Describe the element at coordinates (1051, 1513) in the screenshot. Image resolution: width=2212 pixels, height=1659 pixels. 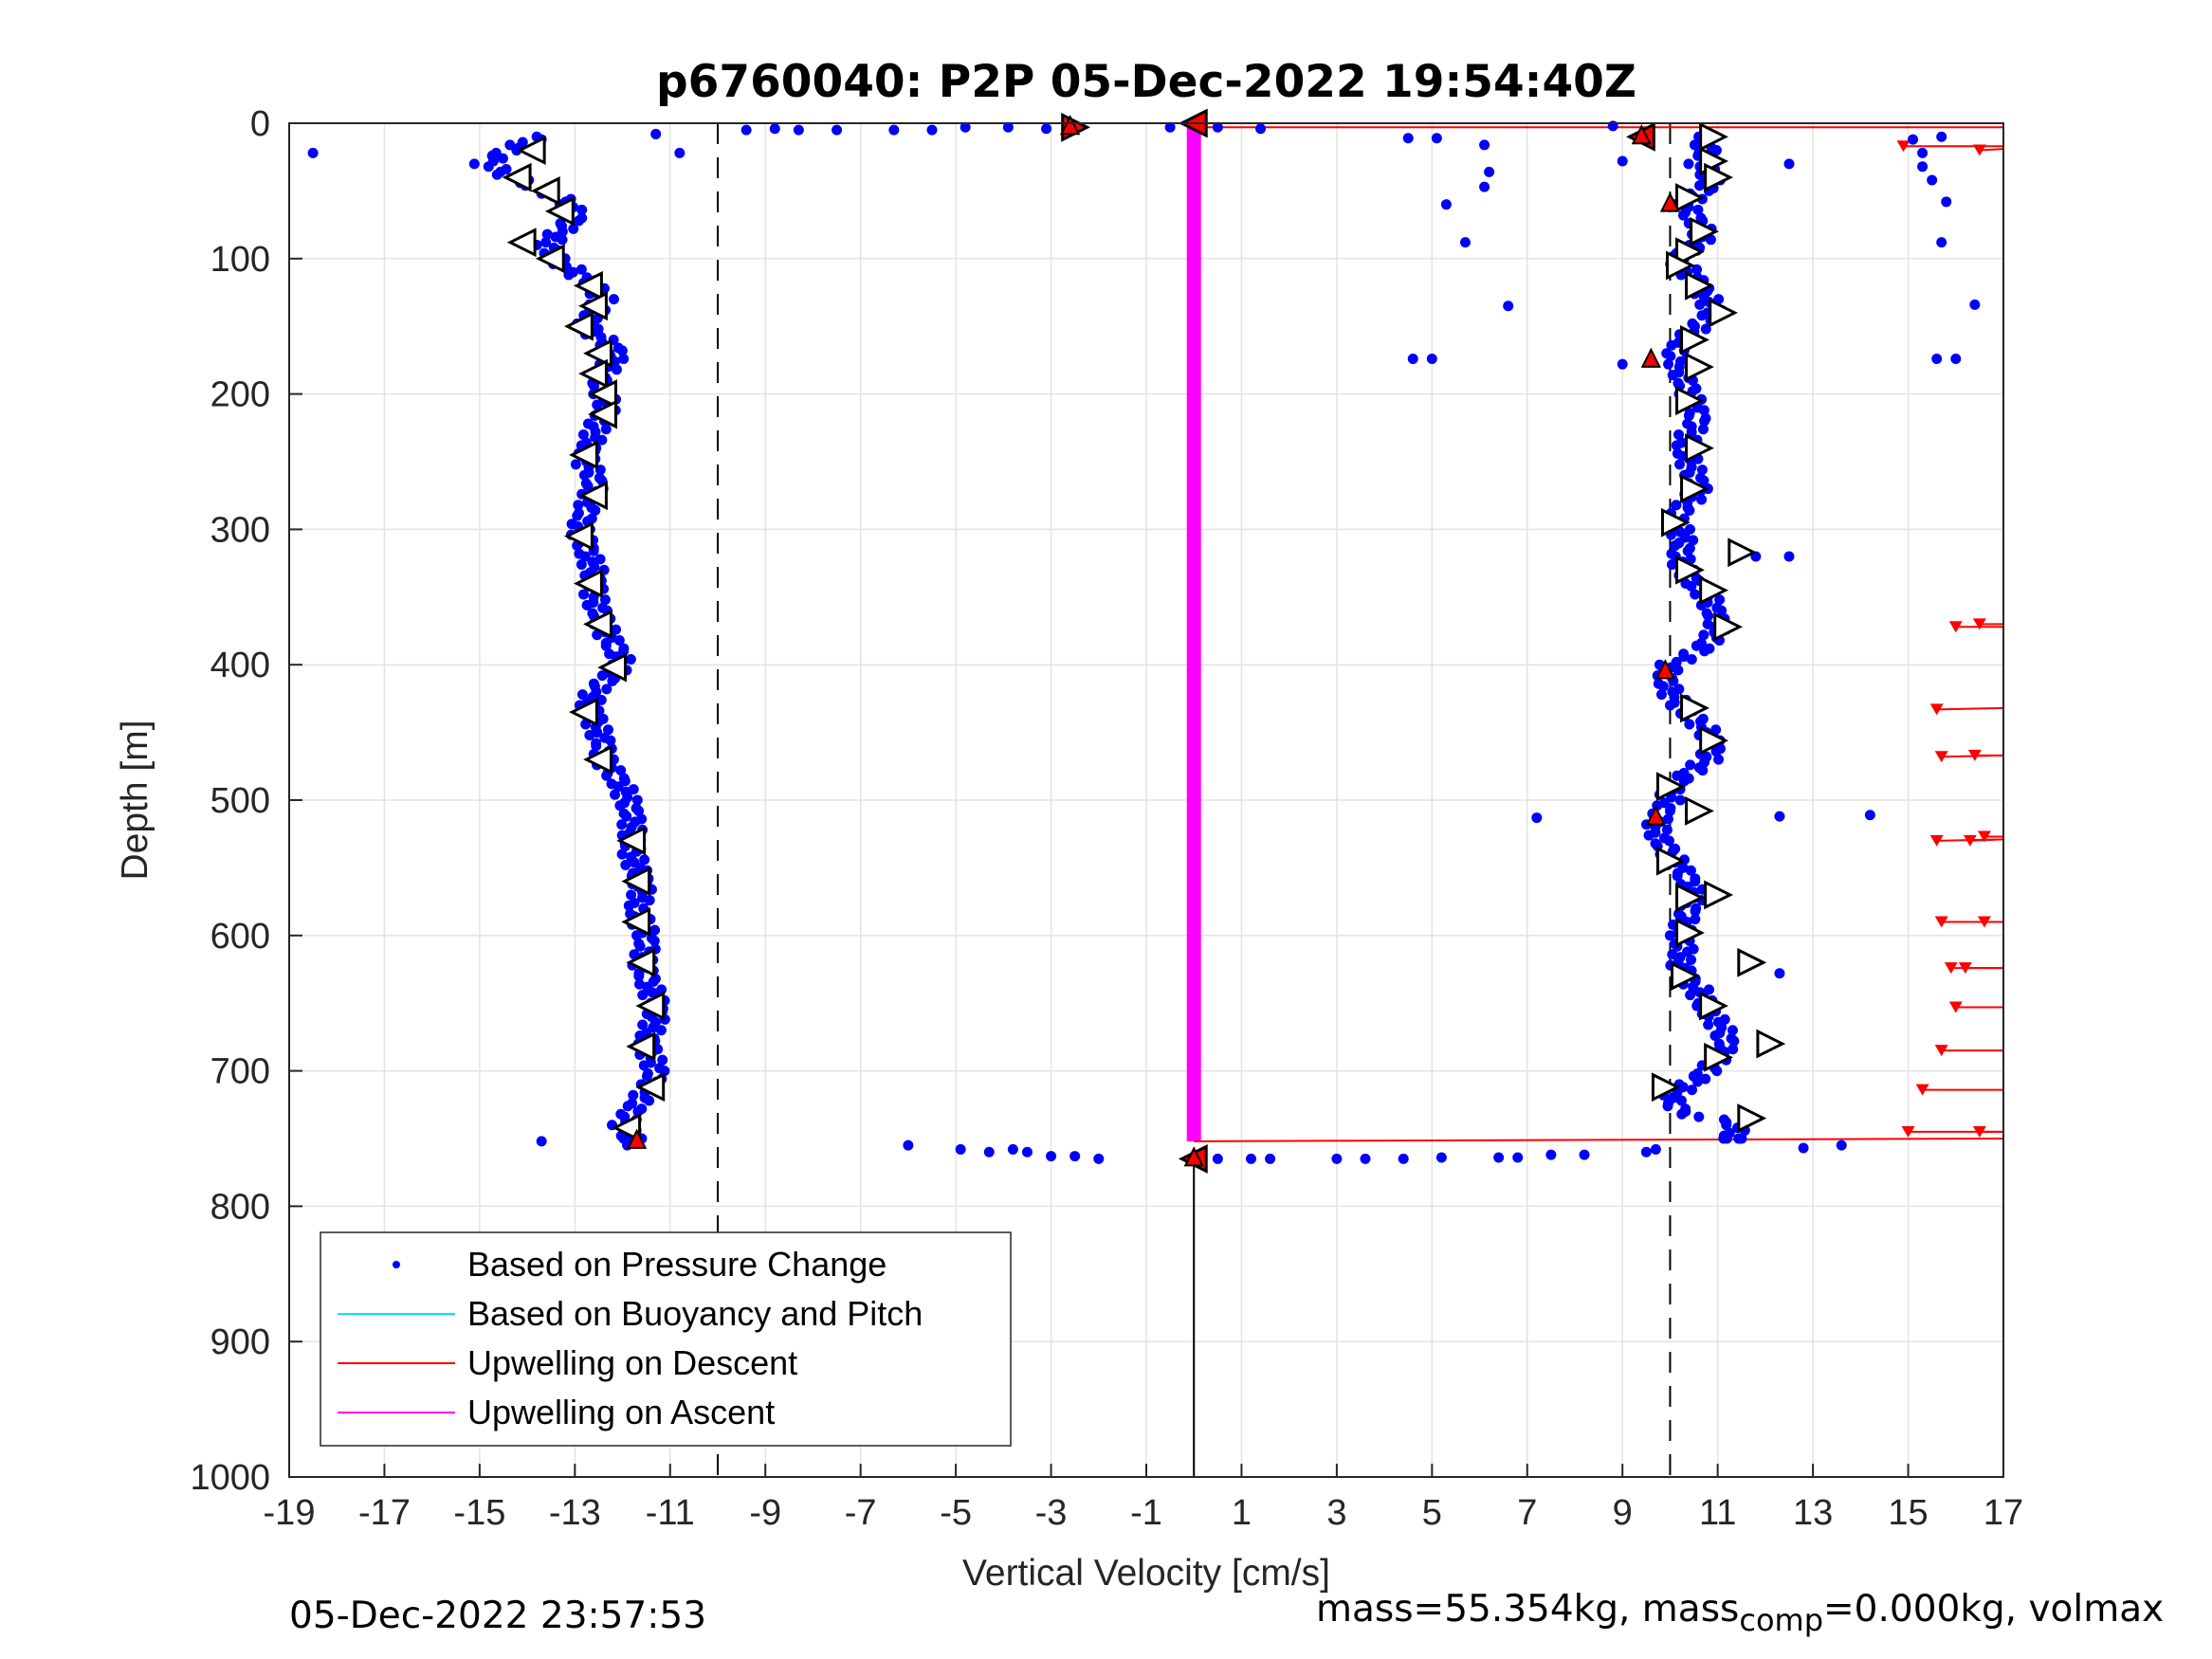
I see `x-tick-label: -3` at that location.